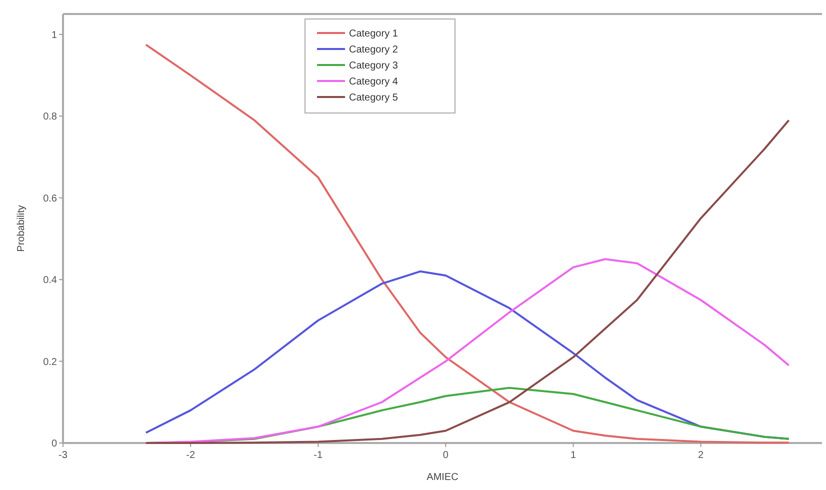 The height and width of the screenshot is (490, 826). I want to click on y-tick-label: 0.2, so click(50, 362).